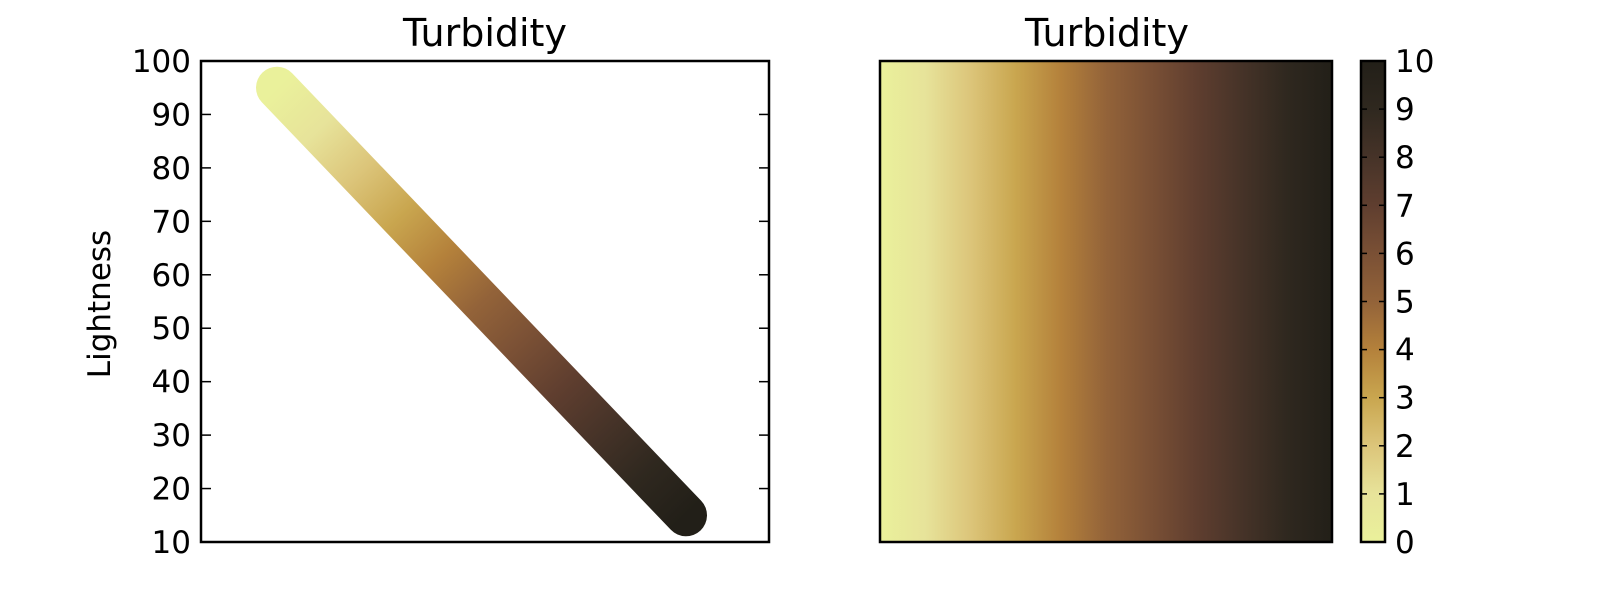 The height and width of the screenshot is (600, 1600). I want to click on line-panel-title: Turbidity, so click(484, 33).